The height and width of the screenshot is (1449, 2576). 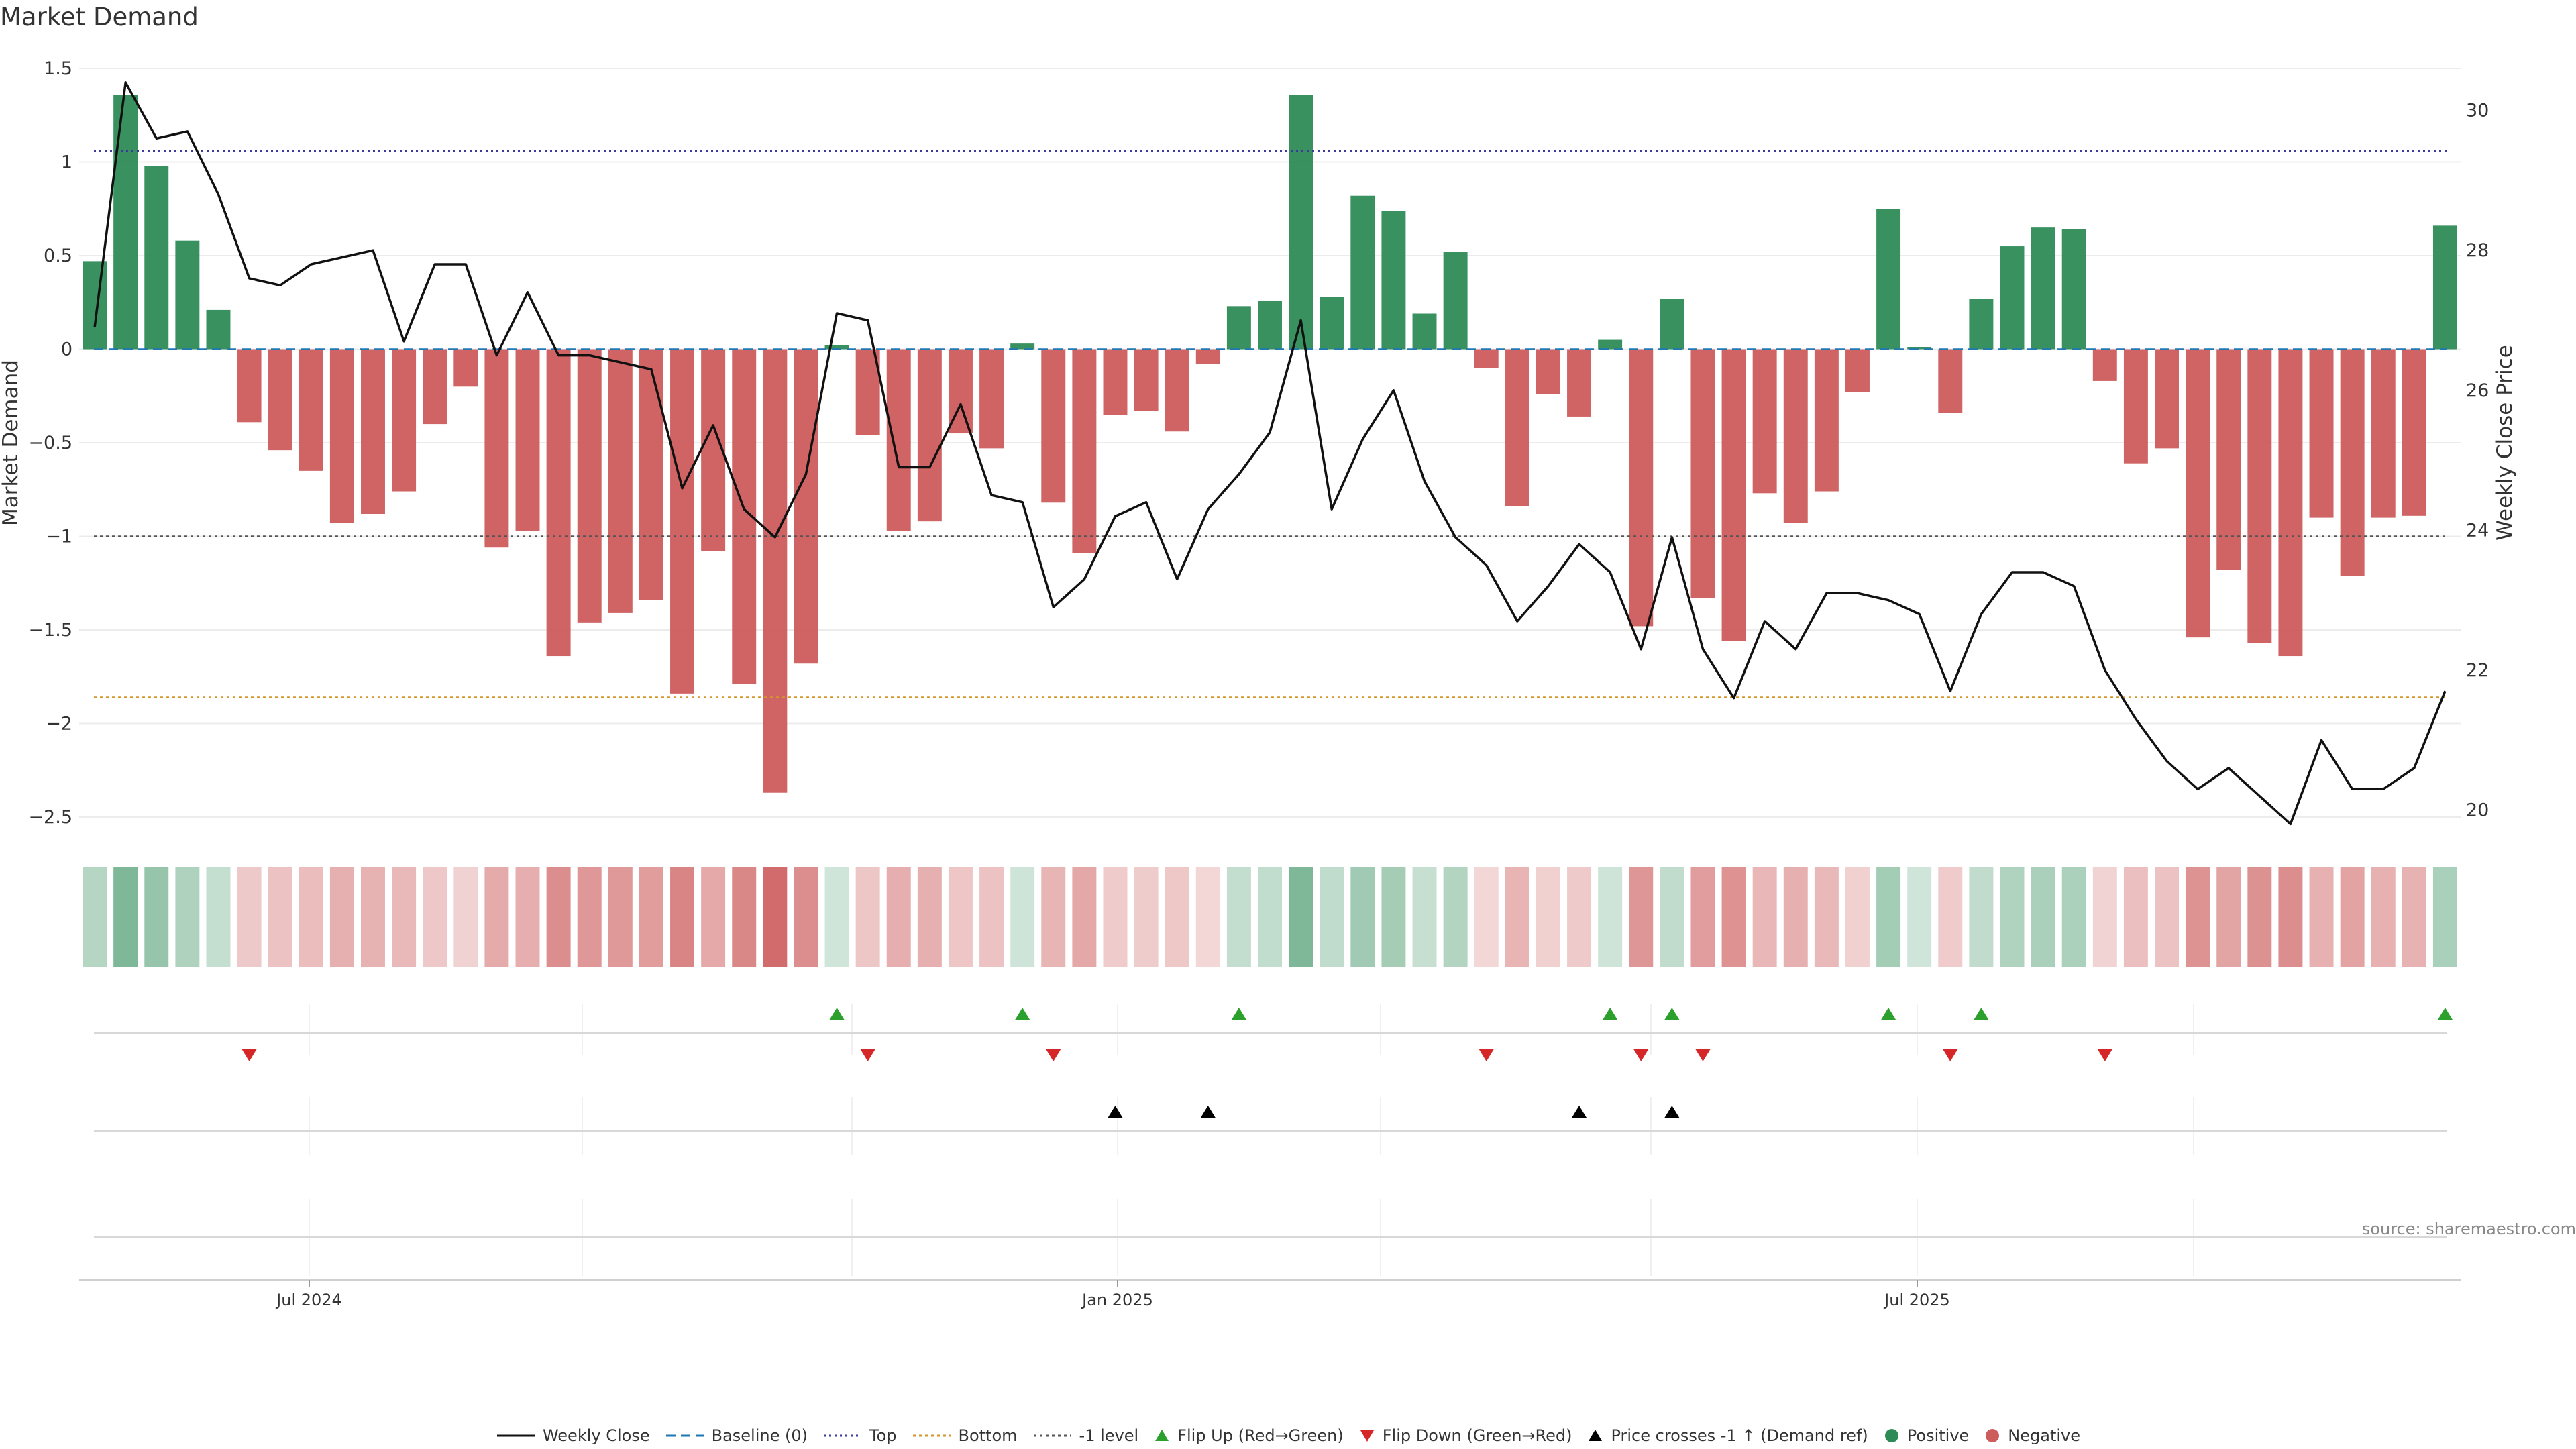 I want to click on legend-item-line: Weekly Close, so click(x=573, y=1435).